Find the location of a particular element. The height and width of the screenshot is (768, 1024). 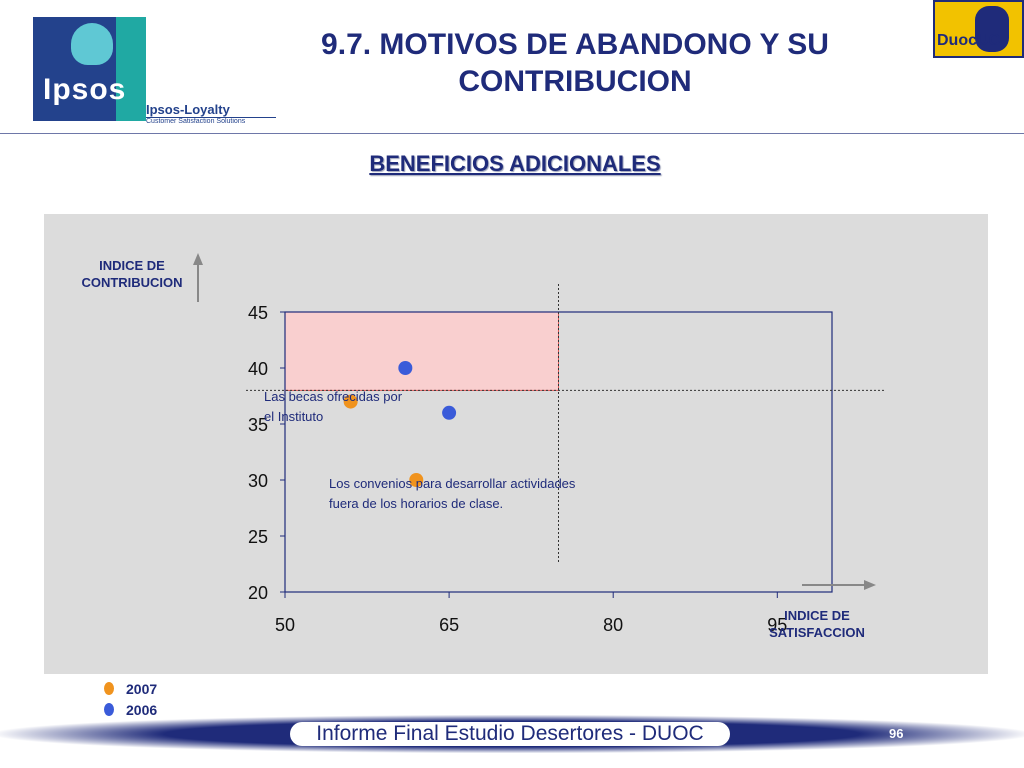

ipsos-head-icon is located at coordinates (92, 44).